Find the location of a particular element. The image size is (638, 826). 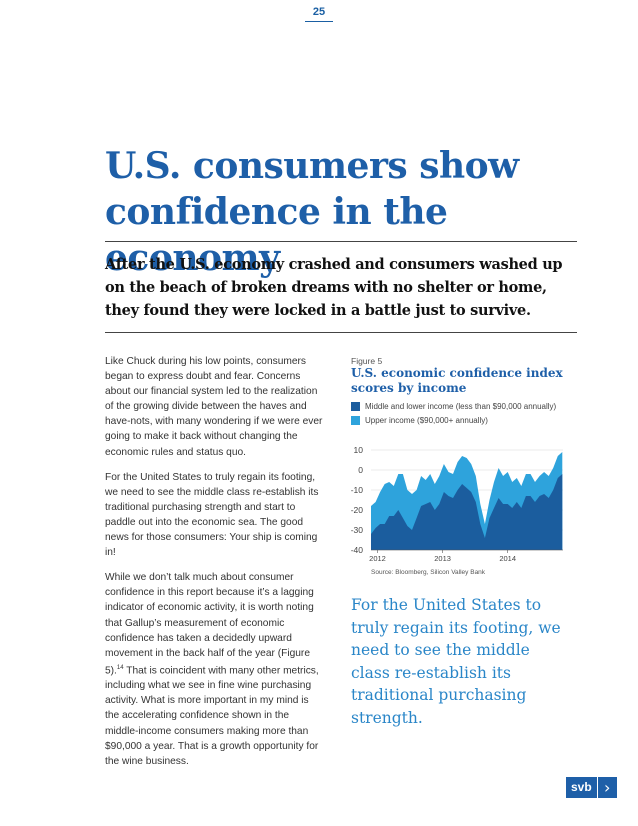

x-tick-label-1: 2013 is located at coordinates (442, 558).